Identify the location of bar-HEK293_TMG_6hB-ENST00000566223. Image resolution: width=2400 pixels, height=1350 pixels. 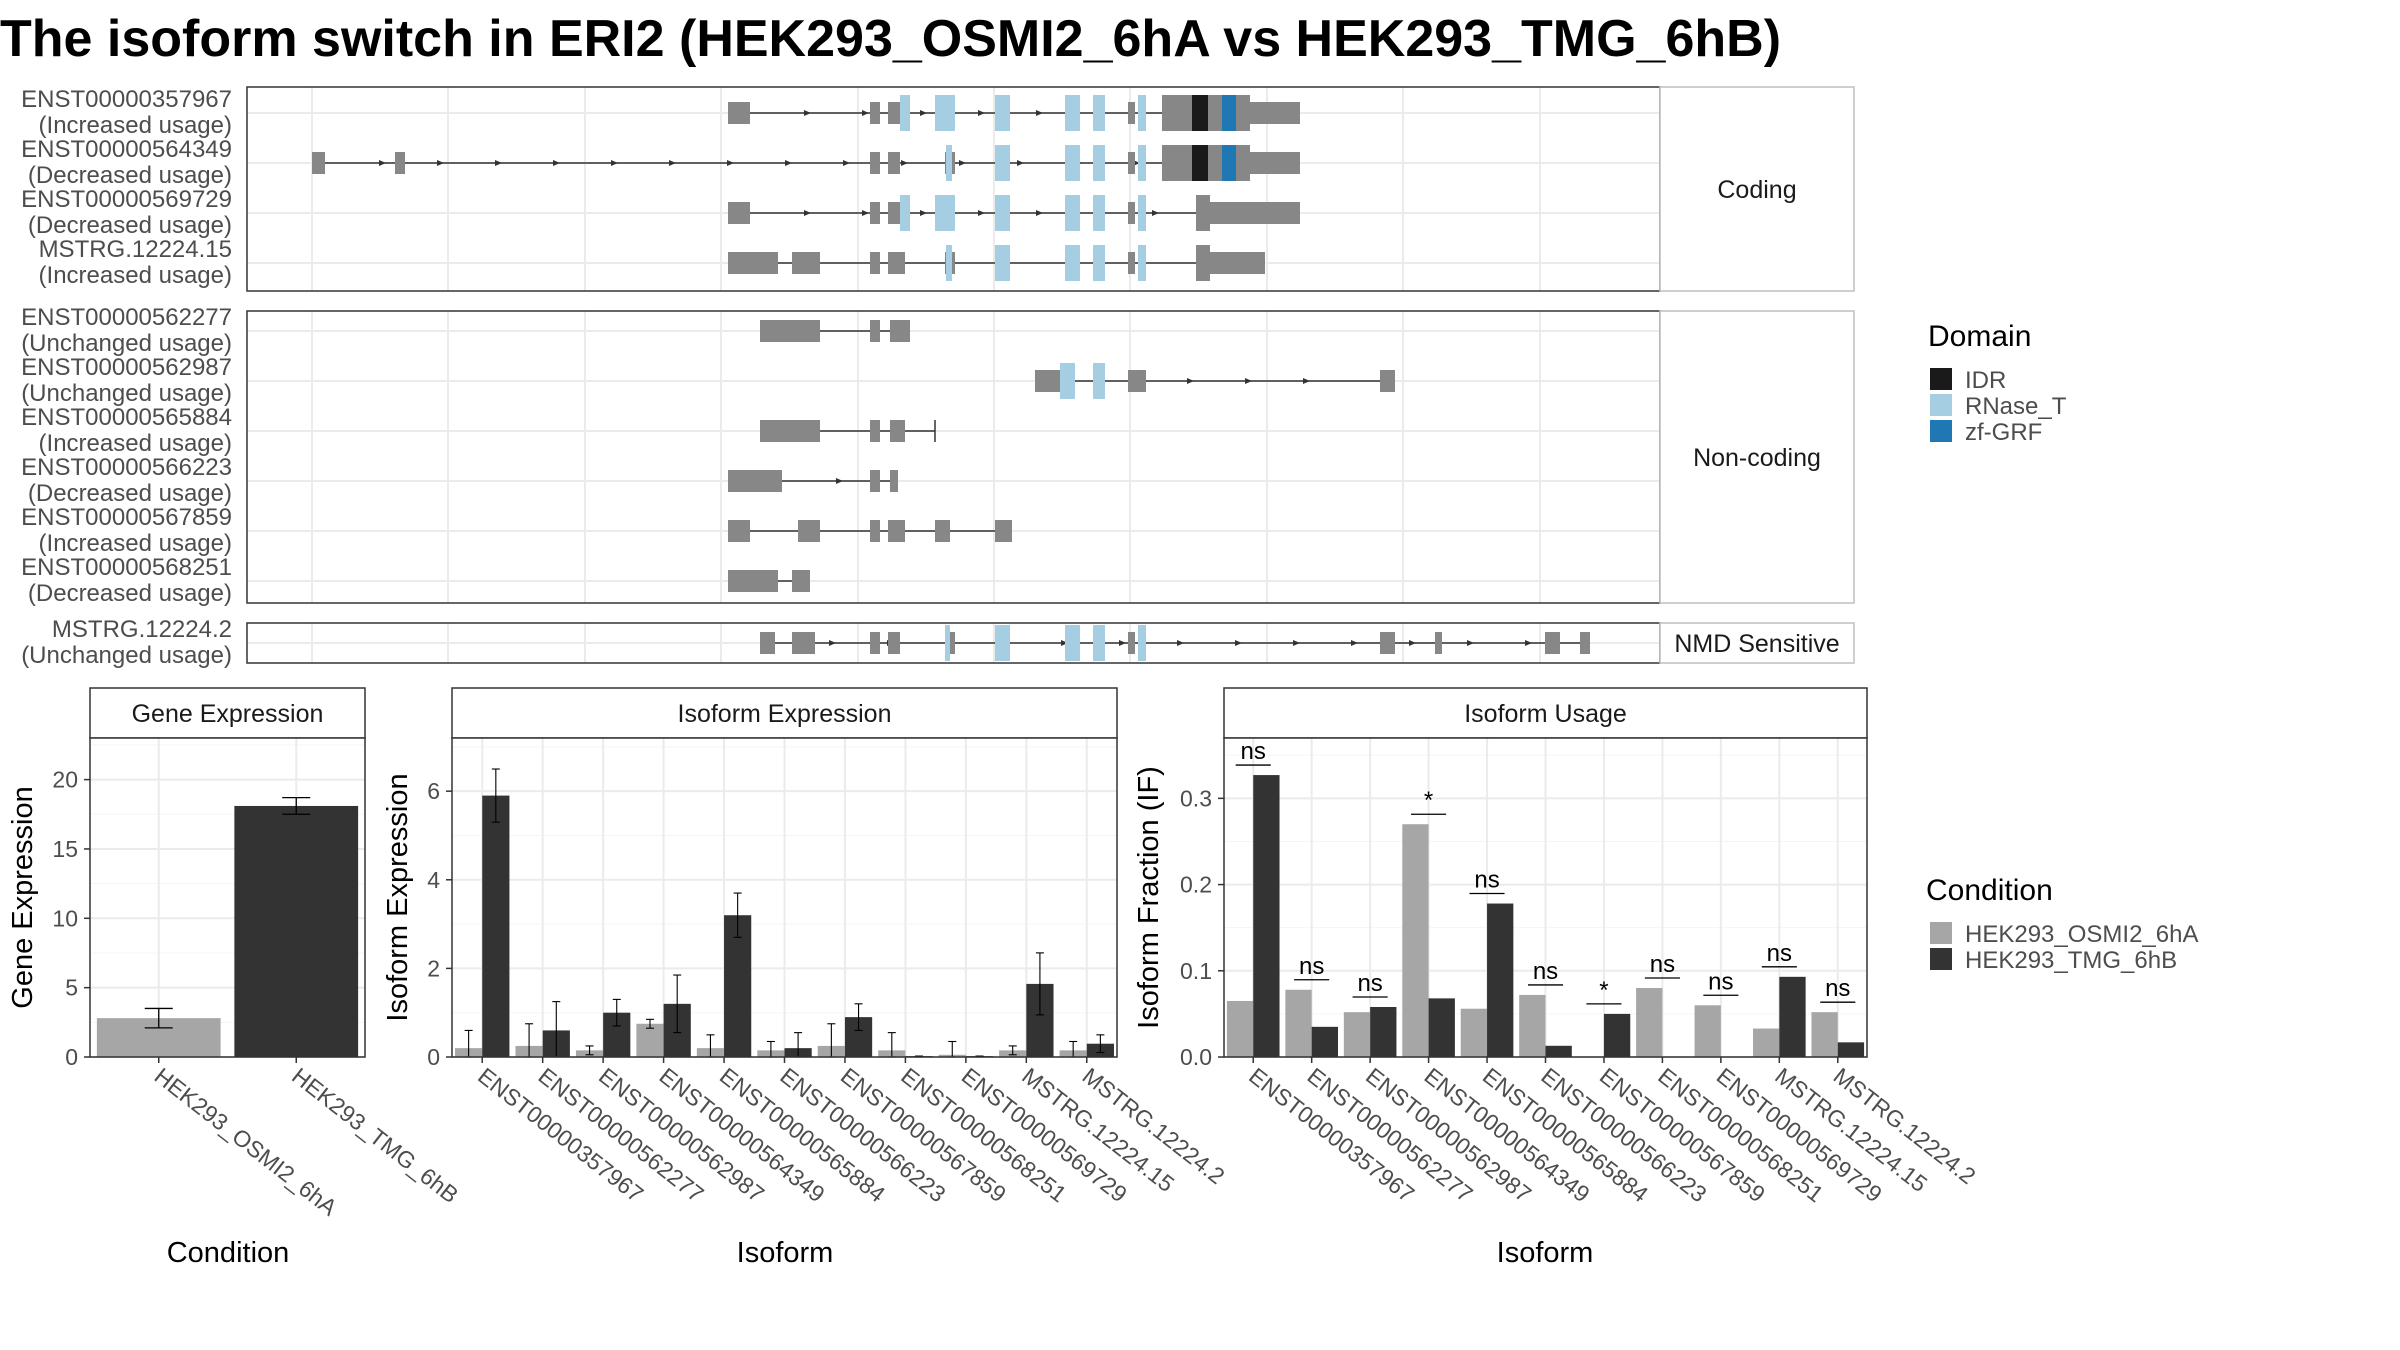
(1558, 1051).